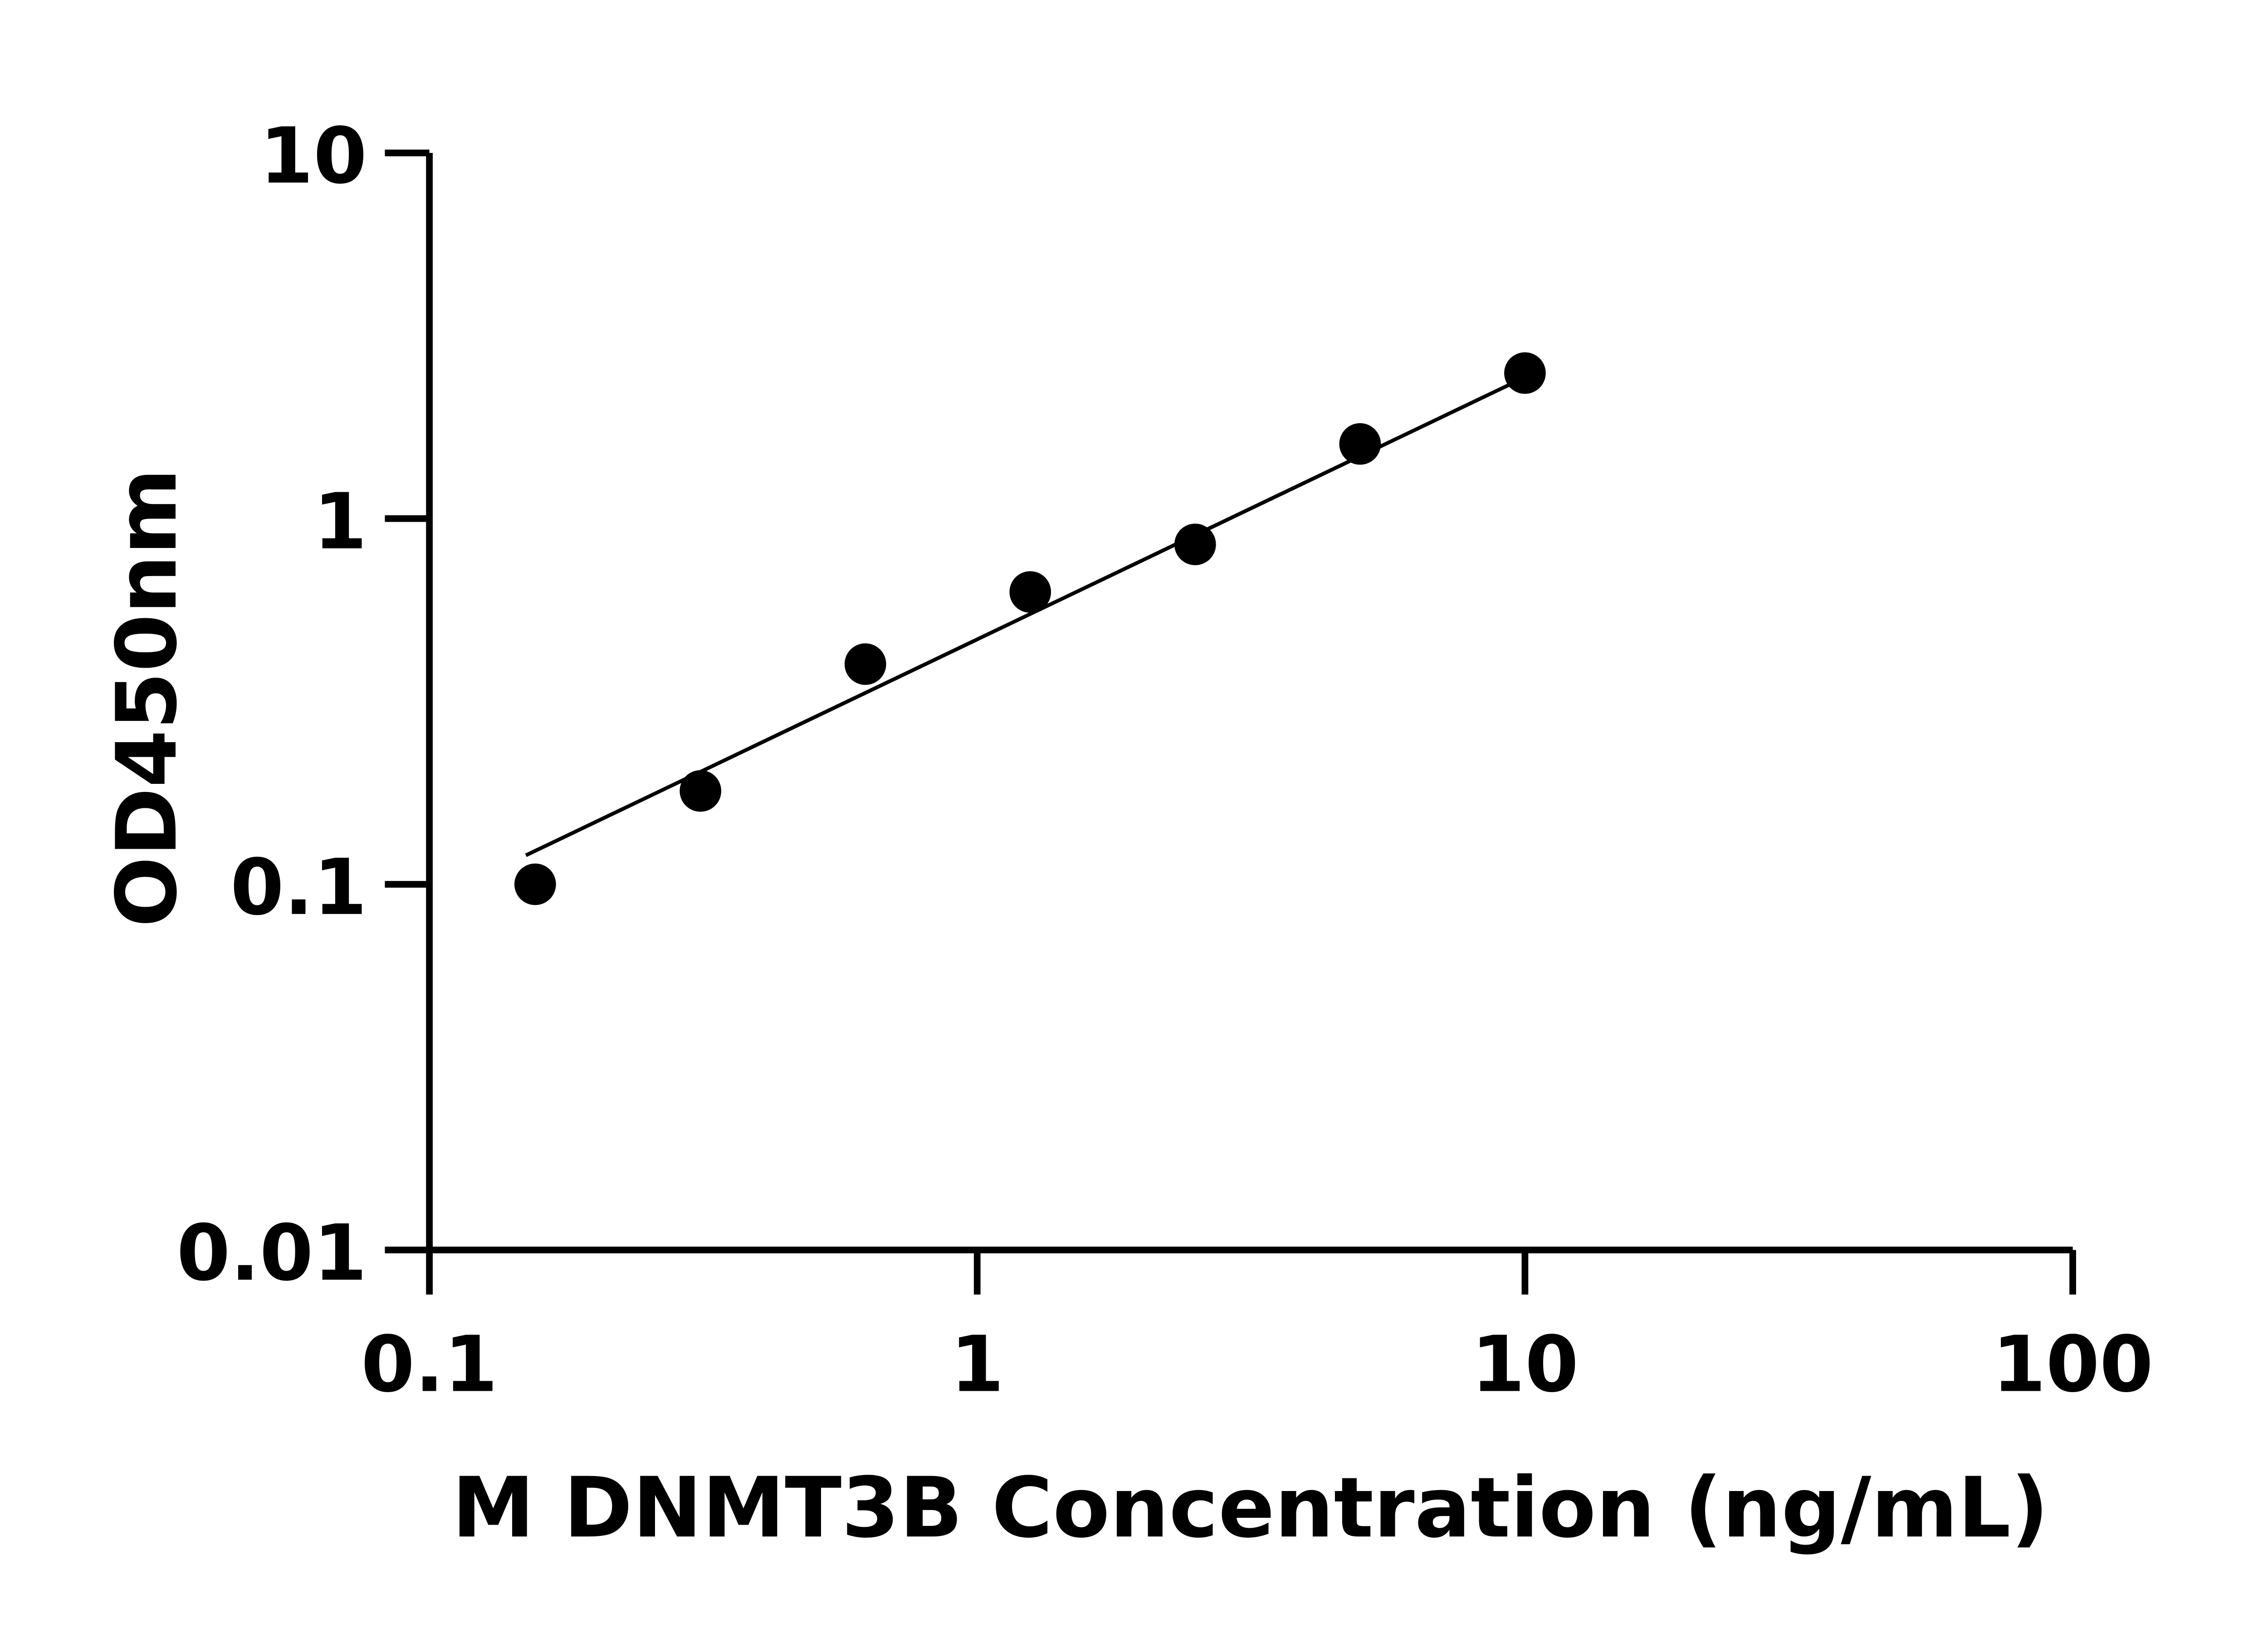 This screenshot has height=1633, width=2268. I want to click on y-tick-label: 1, so click(340, 522).